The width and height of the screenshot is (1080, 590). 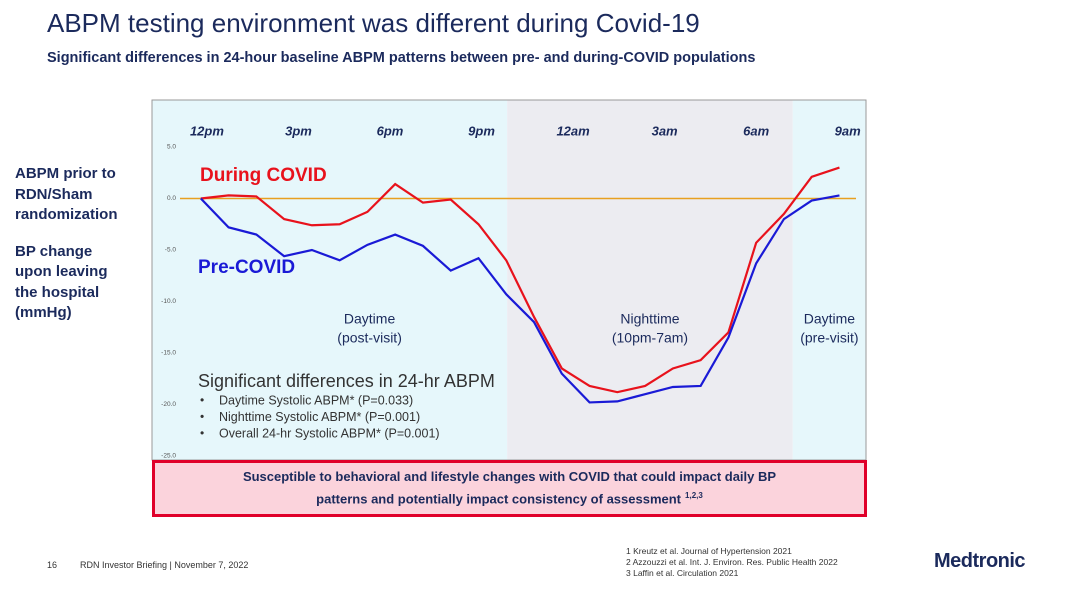 I want to click on x-tick-label: 3pm, so click(x=298, y=130).